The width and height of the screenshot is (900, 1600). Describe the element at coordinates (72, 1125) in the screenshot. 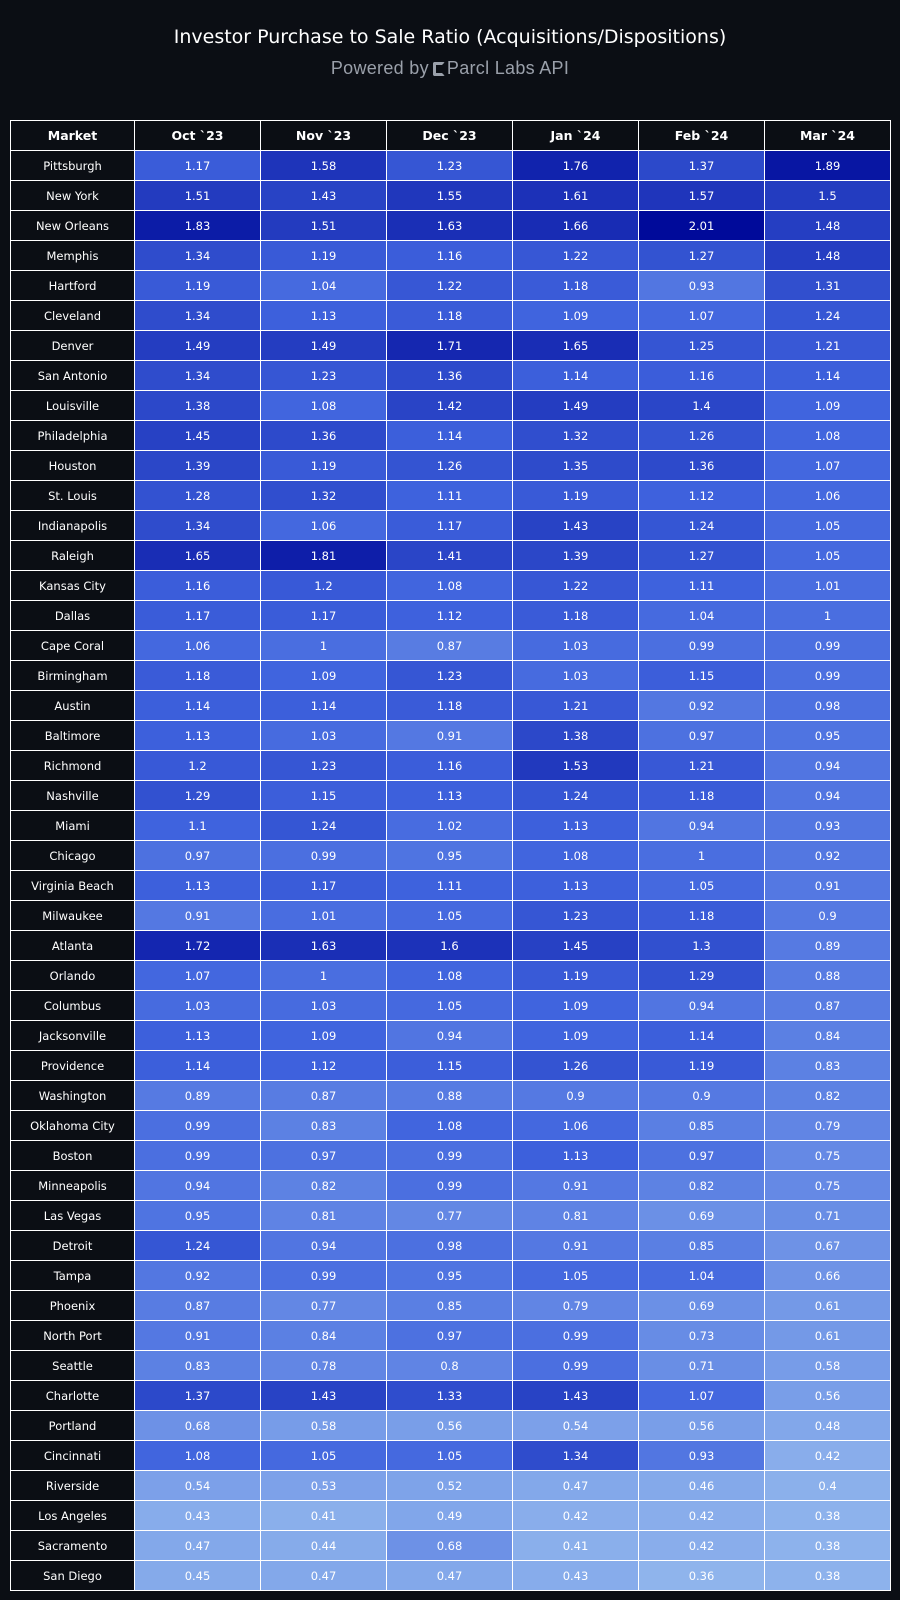

I see `market-label: Oklahoma City` at that location.